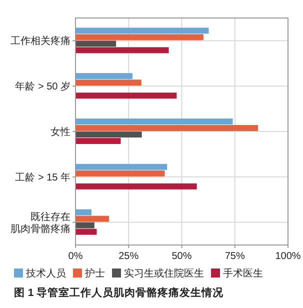 This screenshot has width=303, height=308. Describe the element at coordinates (60, 132) in the screenshot. I see `y-tick-label: 女性` at that location.